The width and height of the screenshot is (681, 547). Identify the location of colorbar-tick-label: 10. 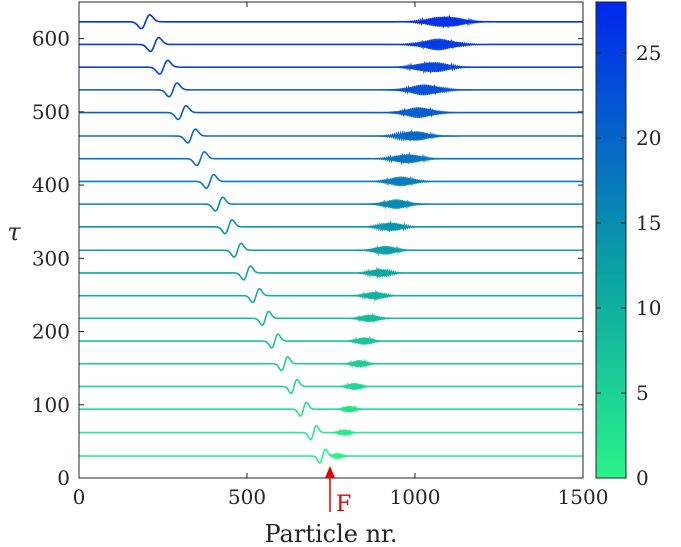
(648, 308).